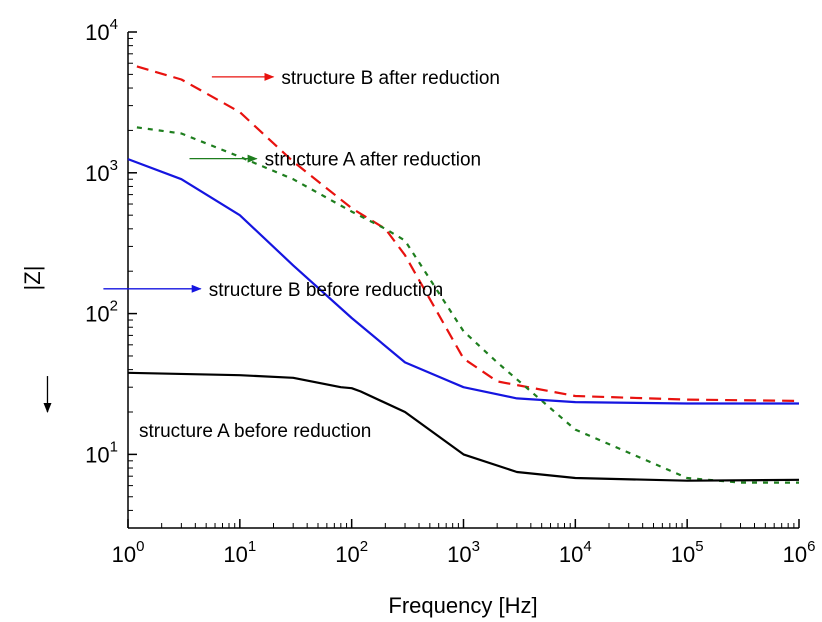 Image resolution: width=822 pixels, height=622 pixels. What do you see at coordinates (114, 165) in the screenshot?
I see `y-tick-exponent: 3` at bounding box center [114, 165].